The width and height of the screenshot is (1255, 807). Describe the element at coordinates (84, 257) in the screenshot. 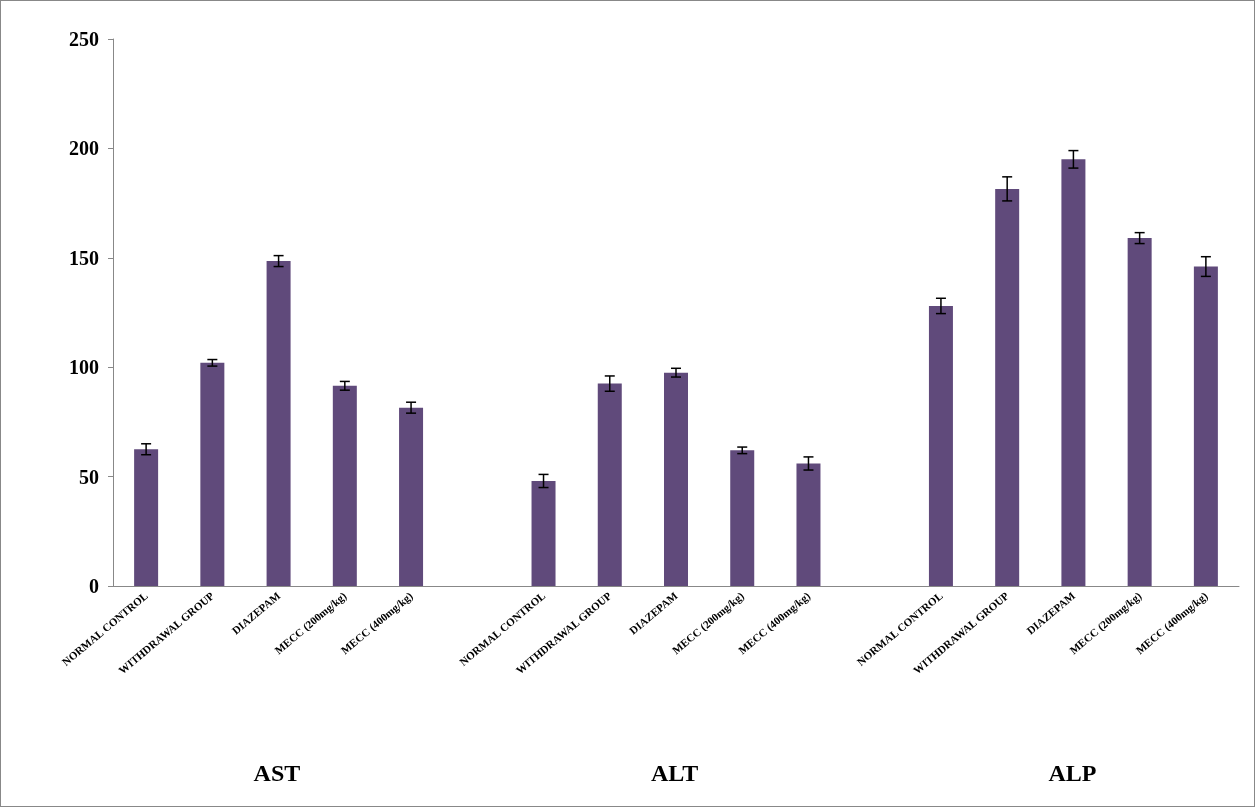

I see `y-tick-label: 150` at that location.